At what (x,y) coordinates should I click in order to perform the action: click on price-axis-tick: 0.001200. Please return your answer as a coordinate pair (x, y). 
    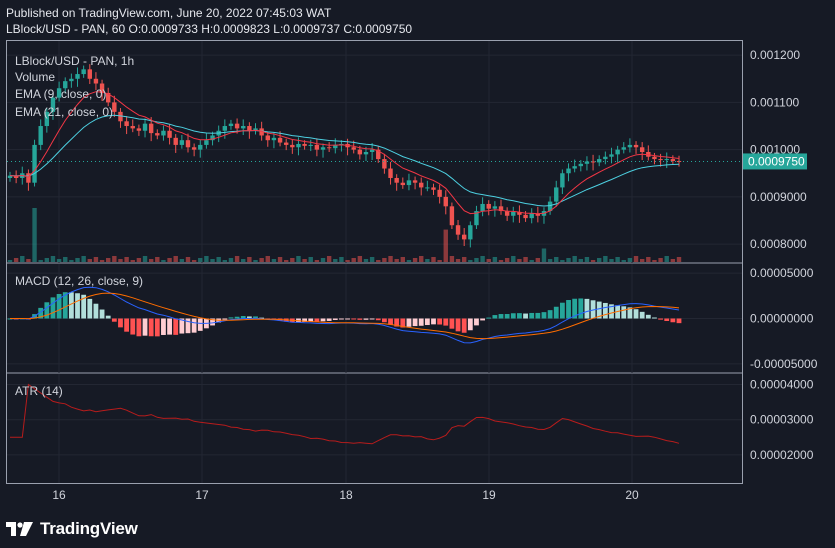
    Looking at the image, I should click on (775, 55).